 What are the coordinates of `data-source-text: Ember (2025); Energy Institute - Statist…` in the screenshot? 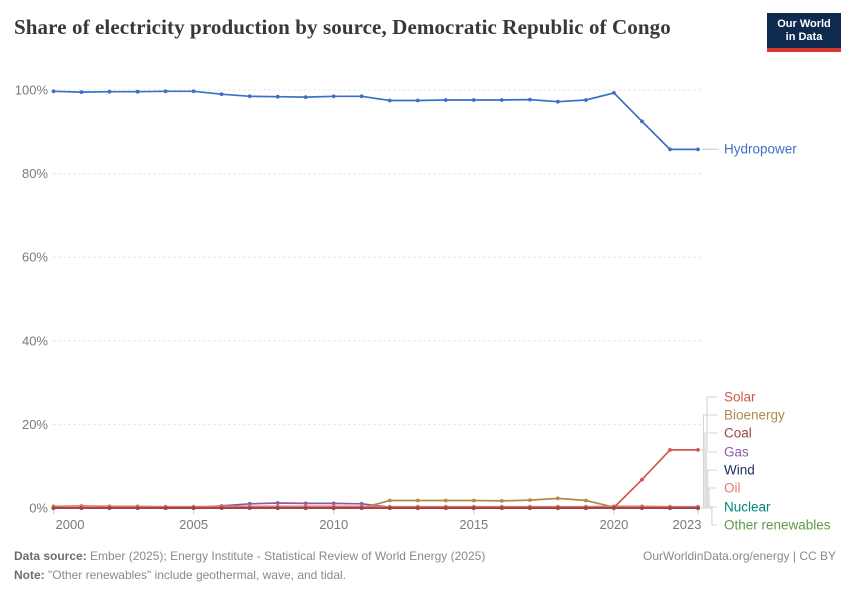 It's located at (286, 556).